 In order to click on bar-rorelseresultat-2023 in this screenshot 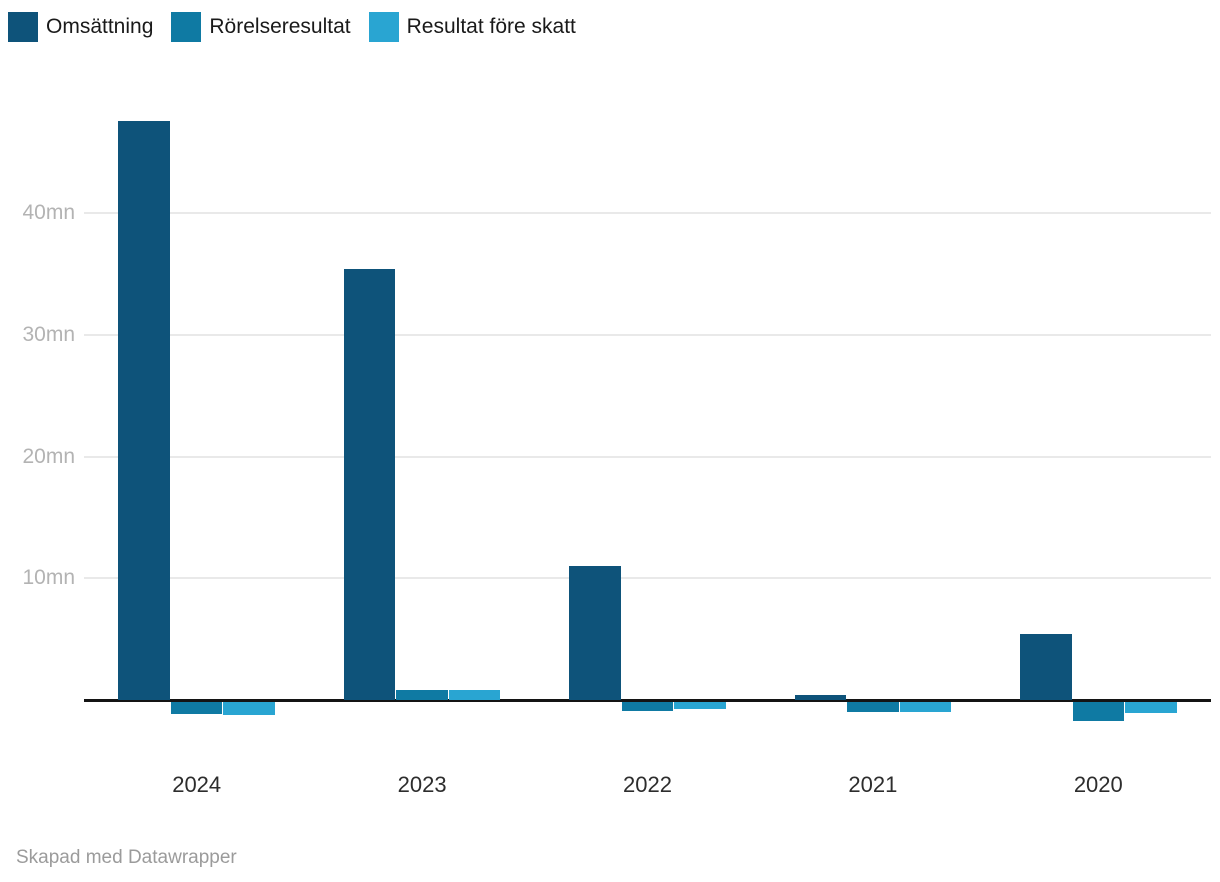, I will do `click(422, 695)`.